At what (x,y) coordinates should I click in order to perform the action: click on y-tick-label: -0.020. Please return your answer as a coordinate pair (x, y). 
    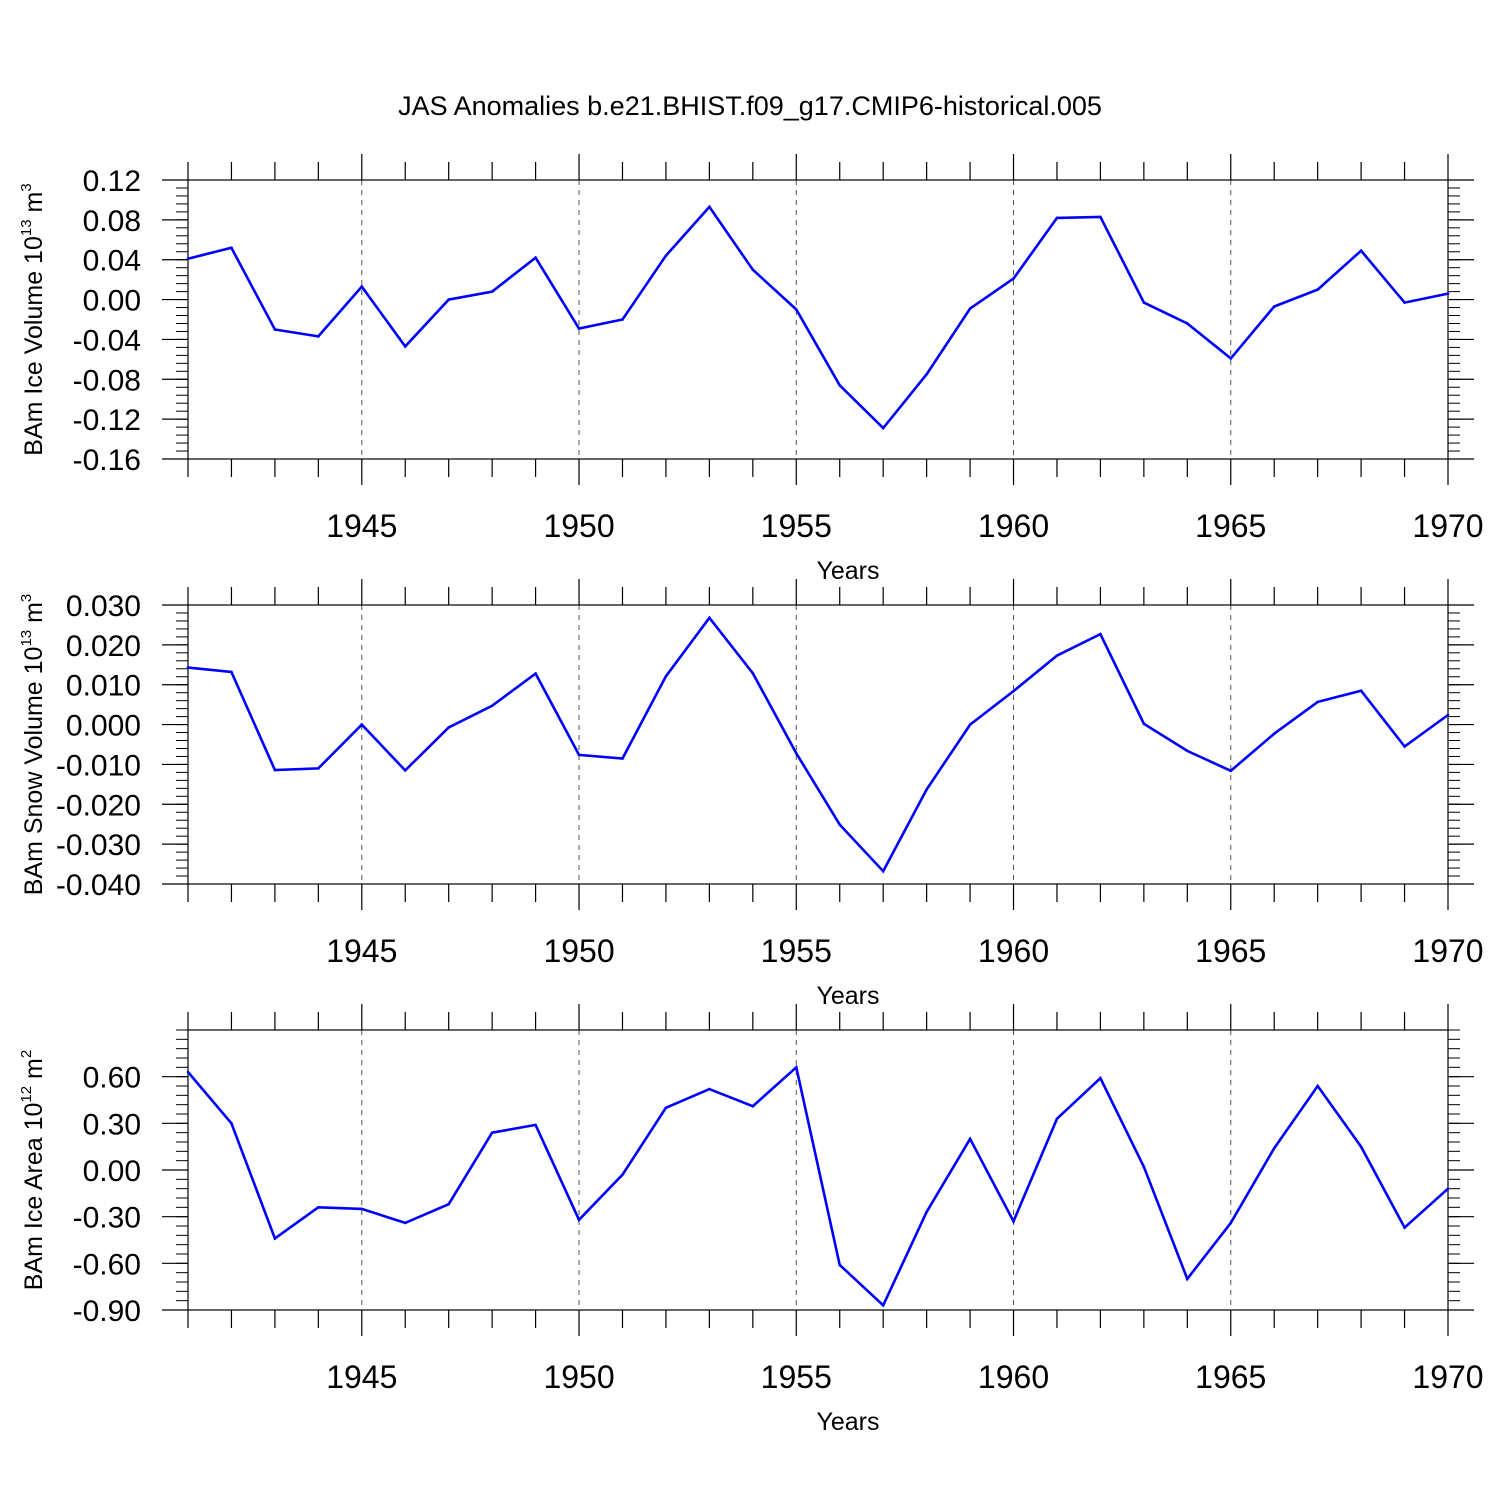
    Looking at the image, I should click on (98, 805).